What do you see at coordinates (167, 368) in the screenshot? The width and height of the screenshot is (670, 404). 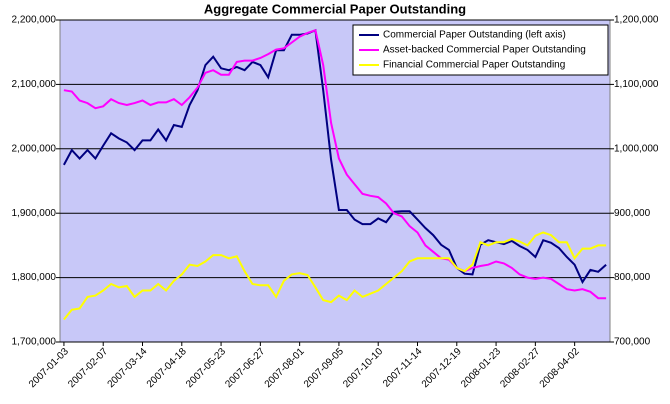 I see `x-tick-label: 2007-04-18` at bounding box center [167, 368].